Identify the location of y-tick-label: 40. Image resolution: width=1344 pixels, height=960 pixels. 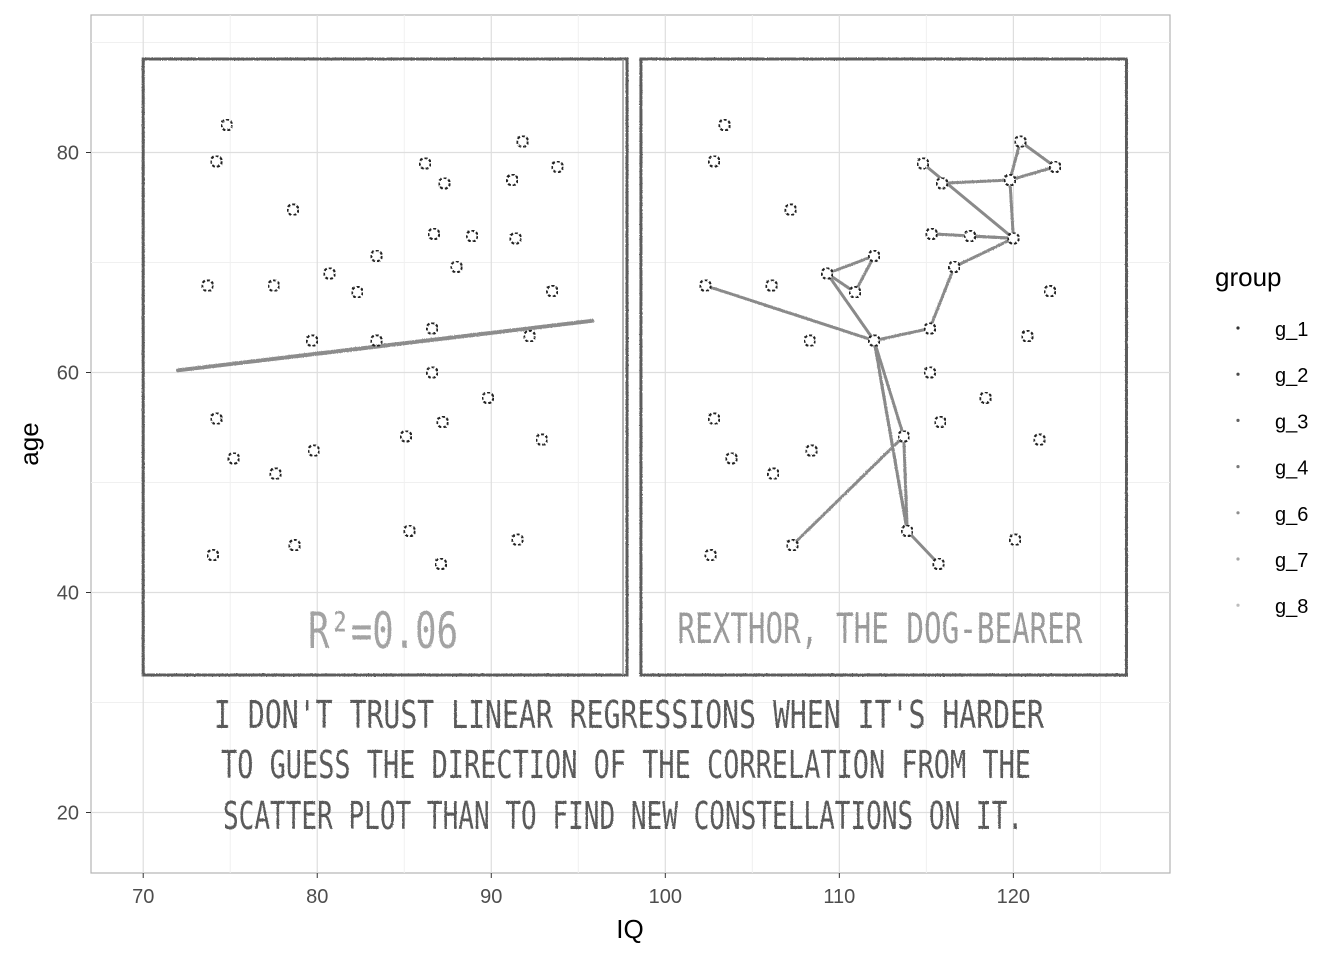
(68, 594).